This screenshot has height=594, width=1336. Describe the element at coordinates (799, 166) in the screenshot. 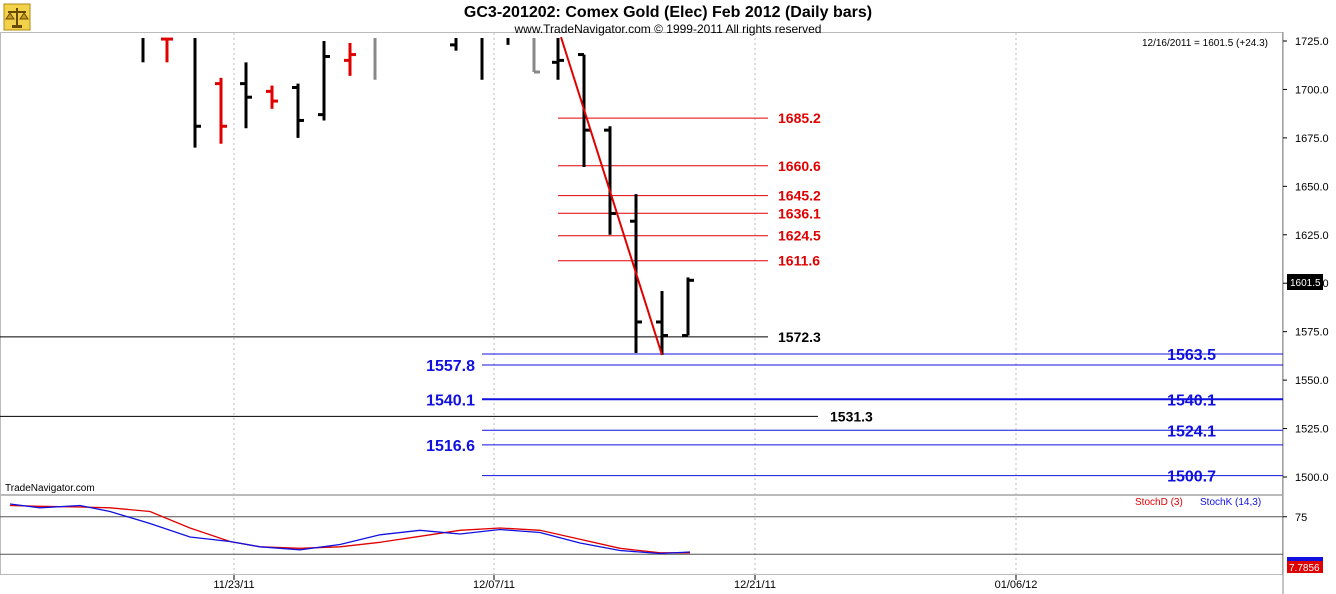

I see `fib-level-label: 1660.6` at that location.